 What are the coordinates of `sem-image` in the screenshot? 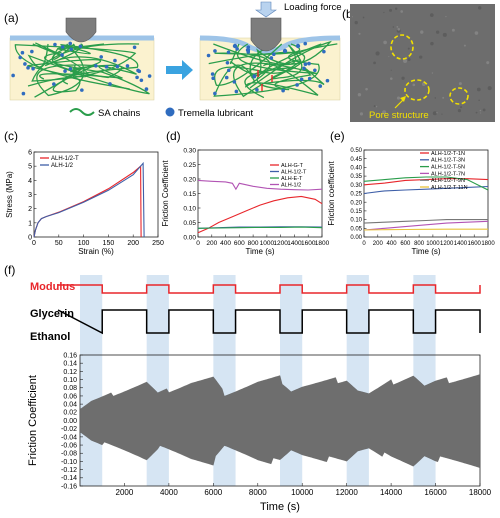 It's located at (422, 63).